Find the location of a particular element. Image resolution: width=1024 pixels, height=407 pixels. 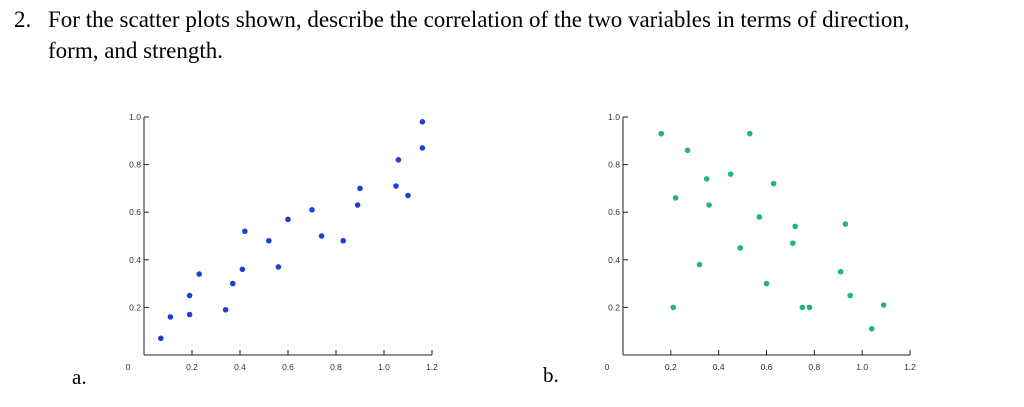

plot-a-label: a. is located at coordinates (79, 377).